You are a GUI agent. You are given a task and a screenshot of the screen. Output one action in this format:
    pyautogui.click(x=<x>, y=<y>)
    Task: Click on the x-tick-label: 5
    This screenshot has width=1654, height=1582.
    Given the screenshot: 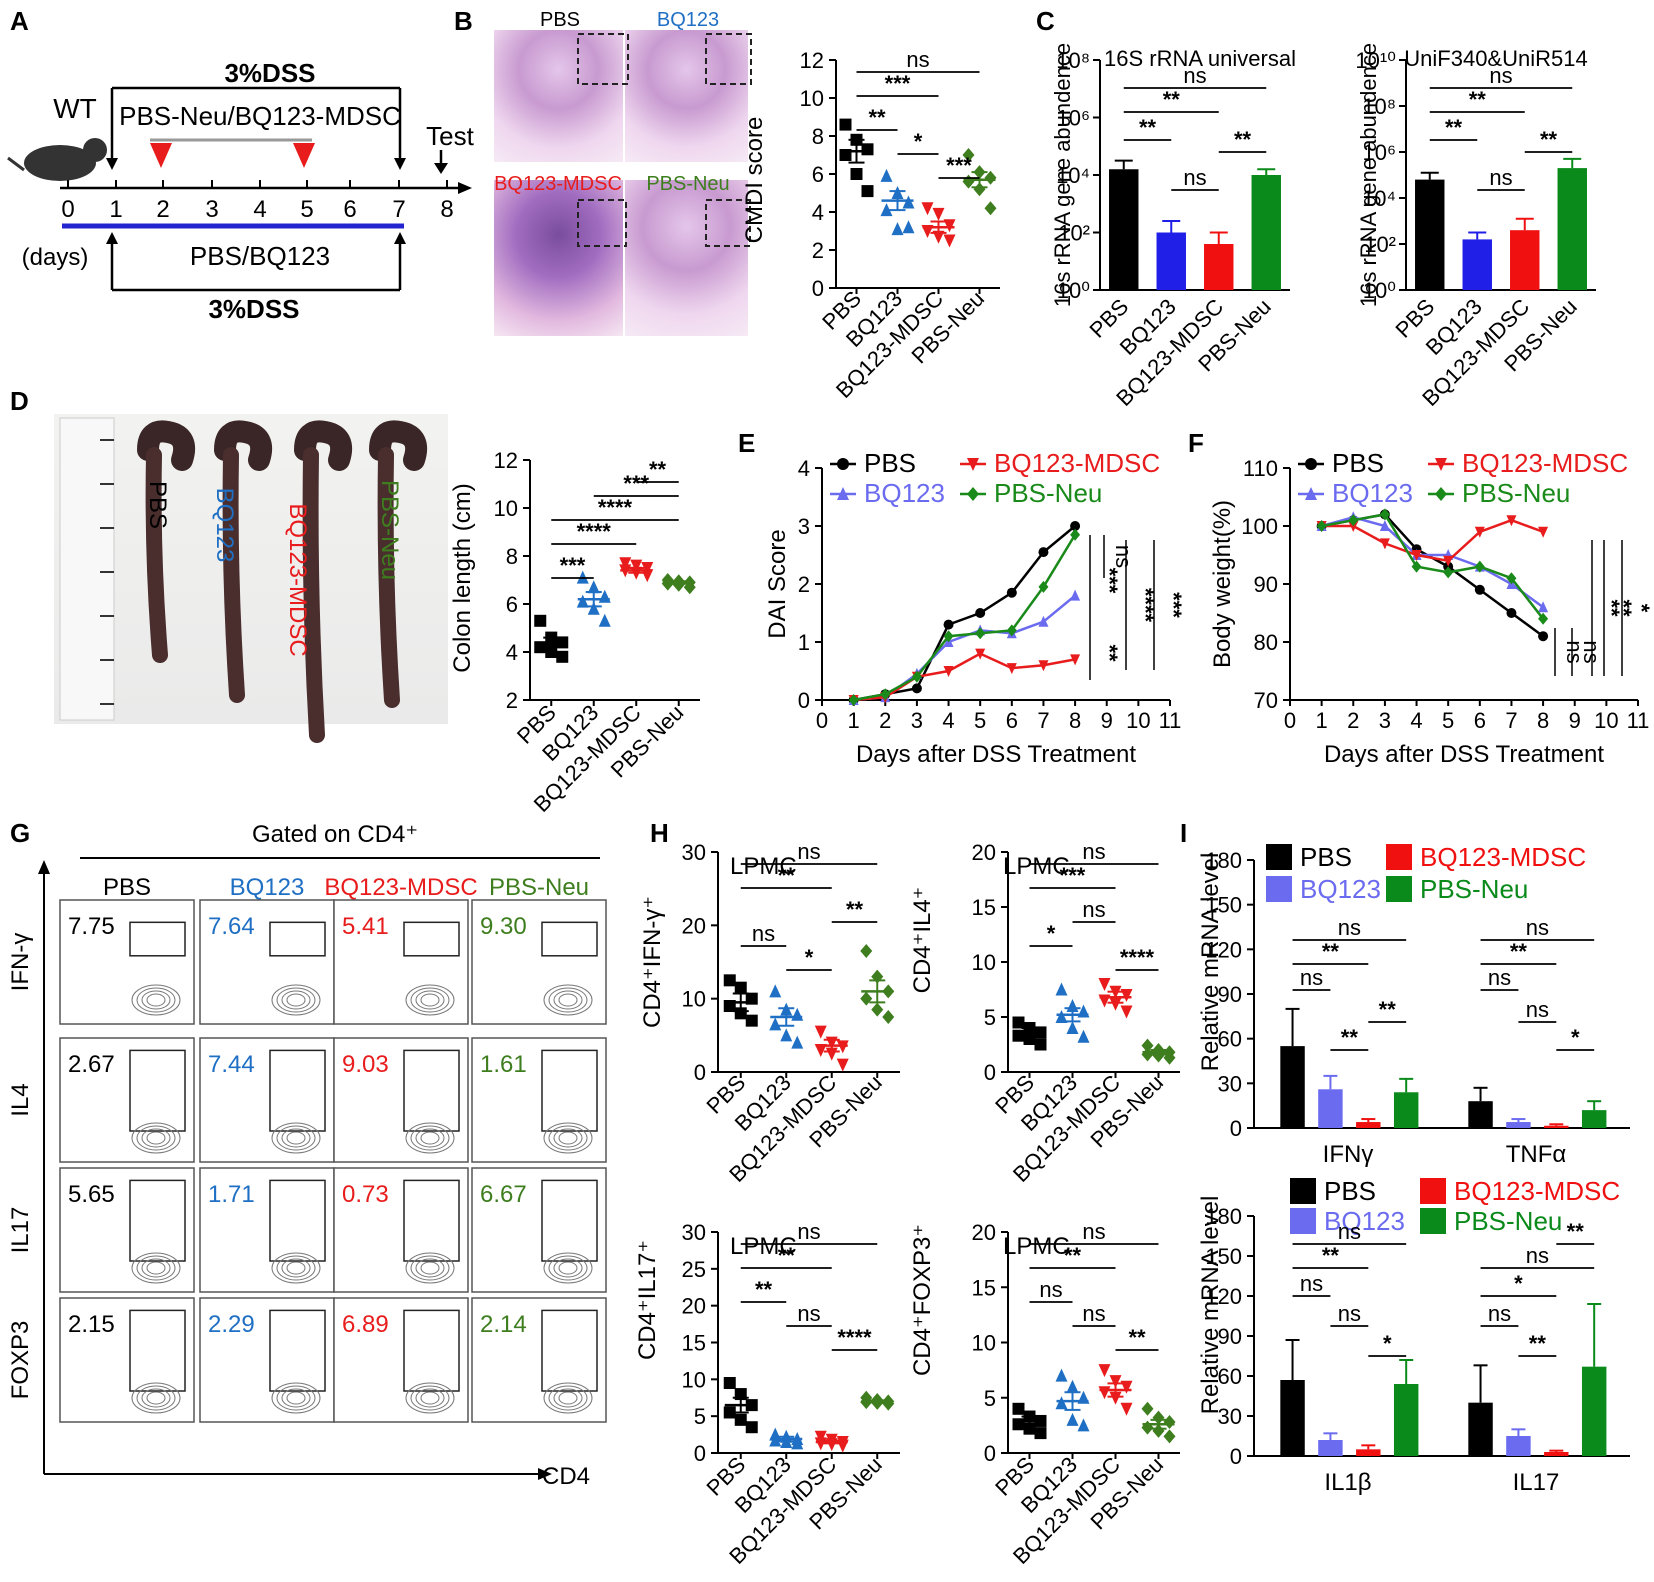 What is the action you would take?
    pyautogui.click(x=980, y=720)
    